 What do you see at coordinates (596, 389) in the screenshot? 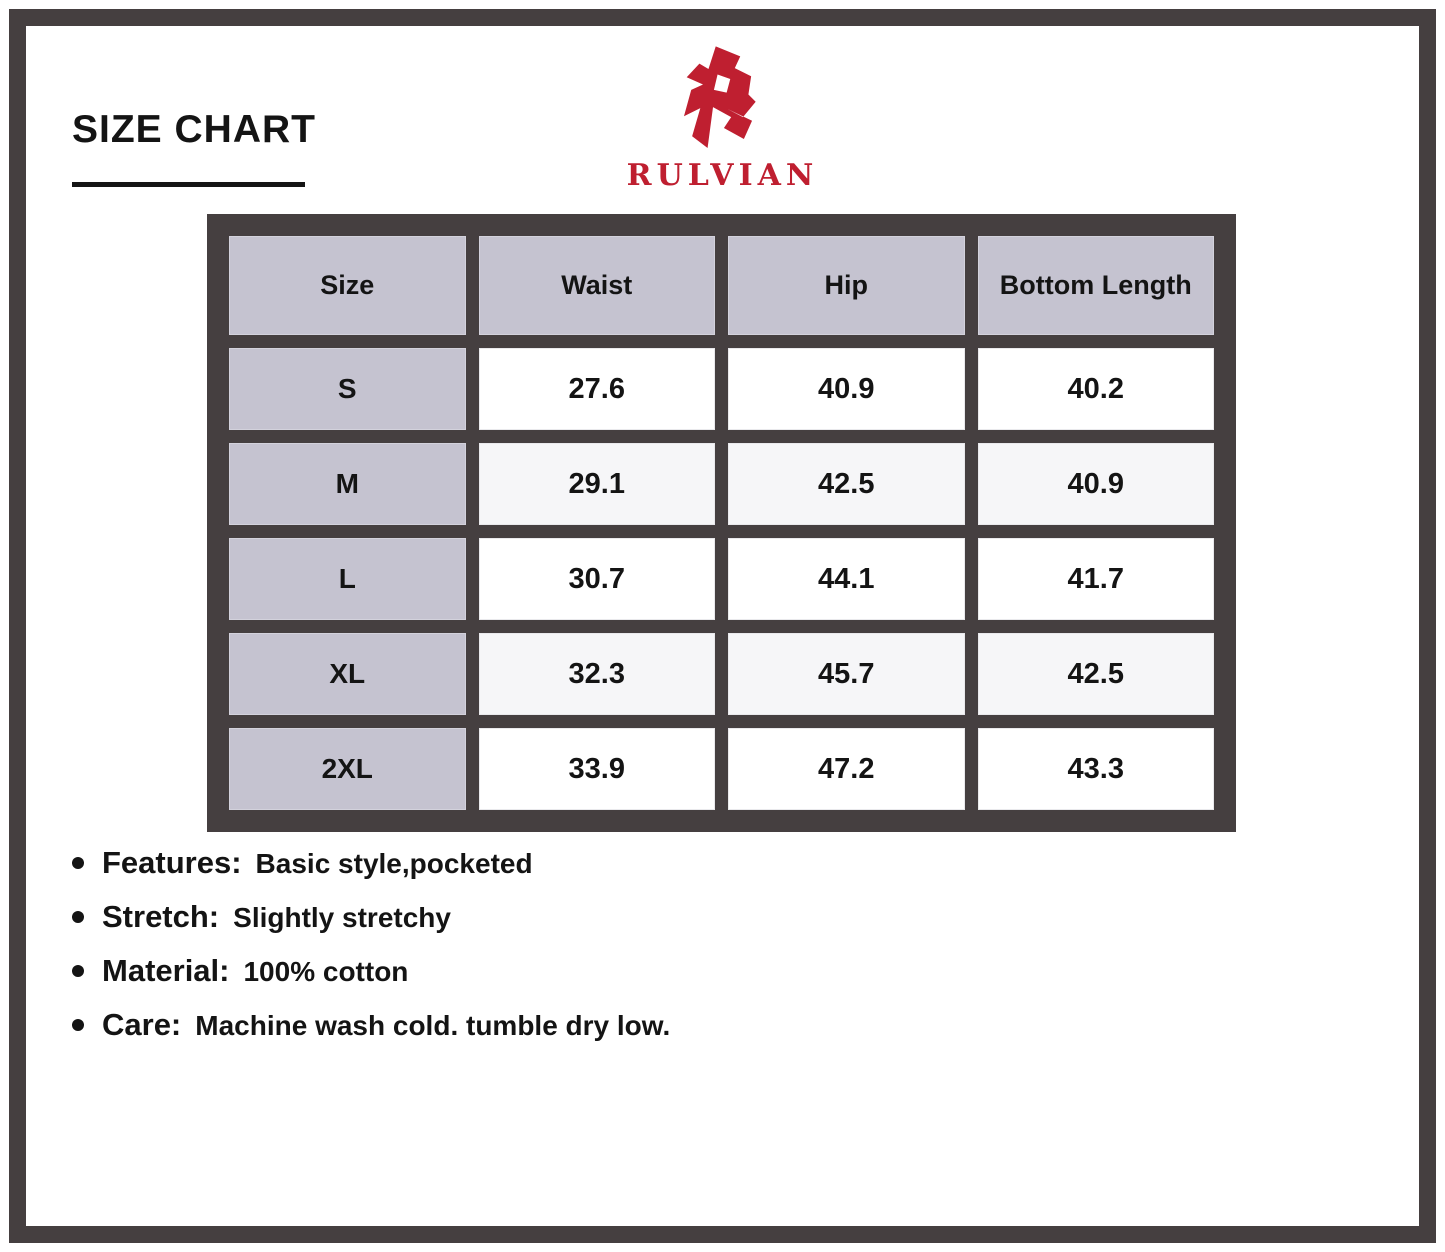
I see `waist-cell: 27.6` at bounding box center [596, 389].